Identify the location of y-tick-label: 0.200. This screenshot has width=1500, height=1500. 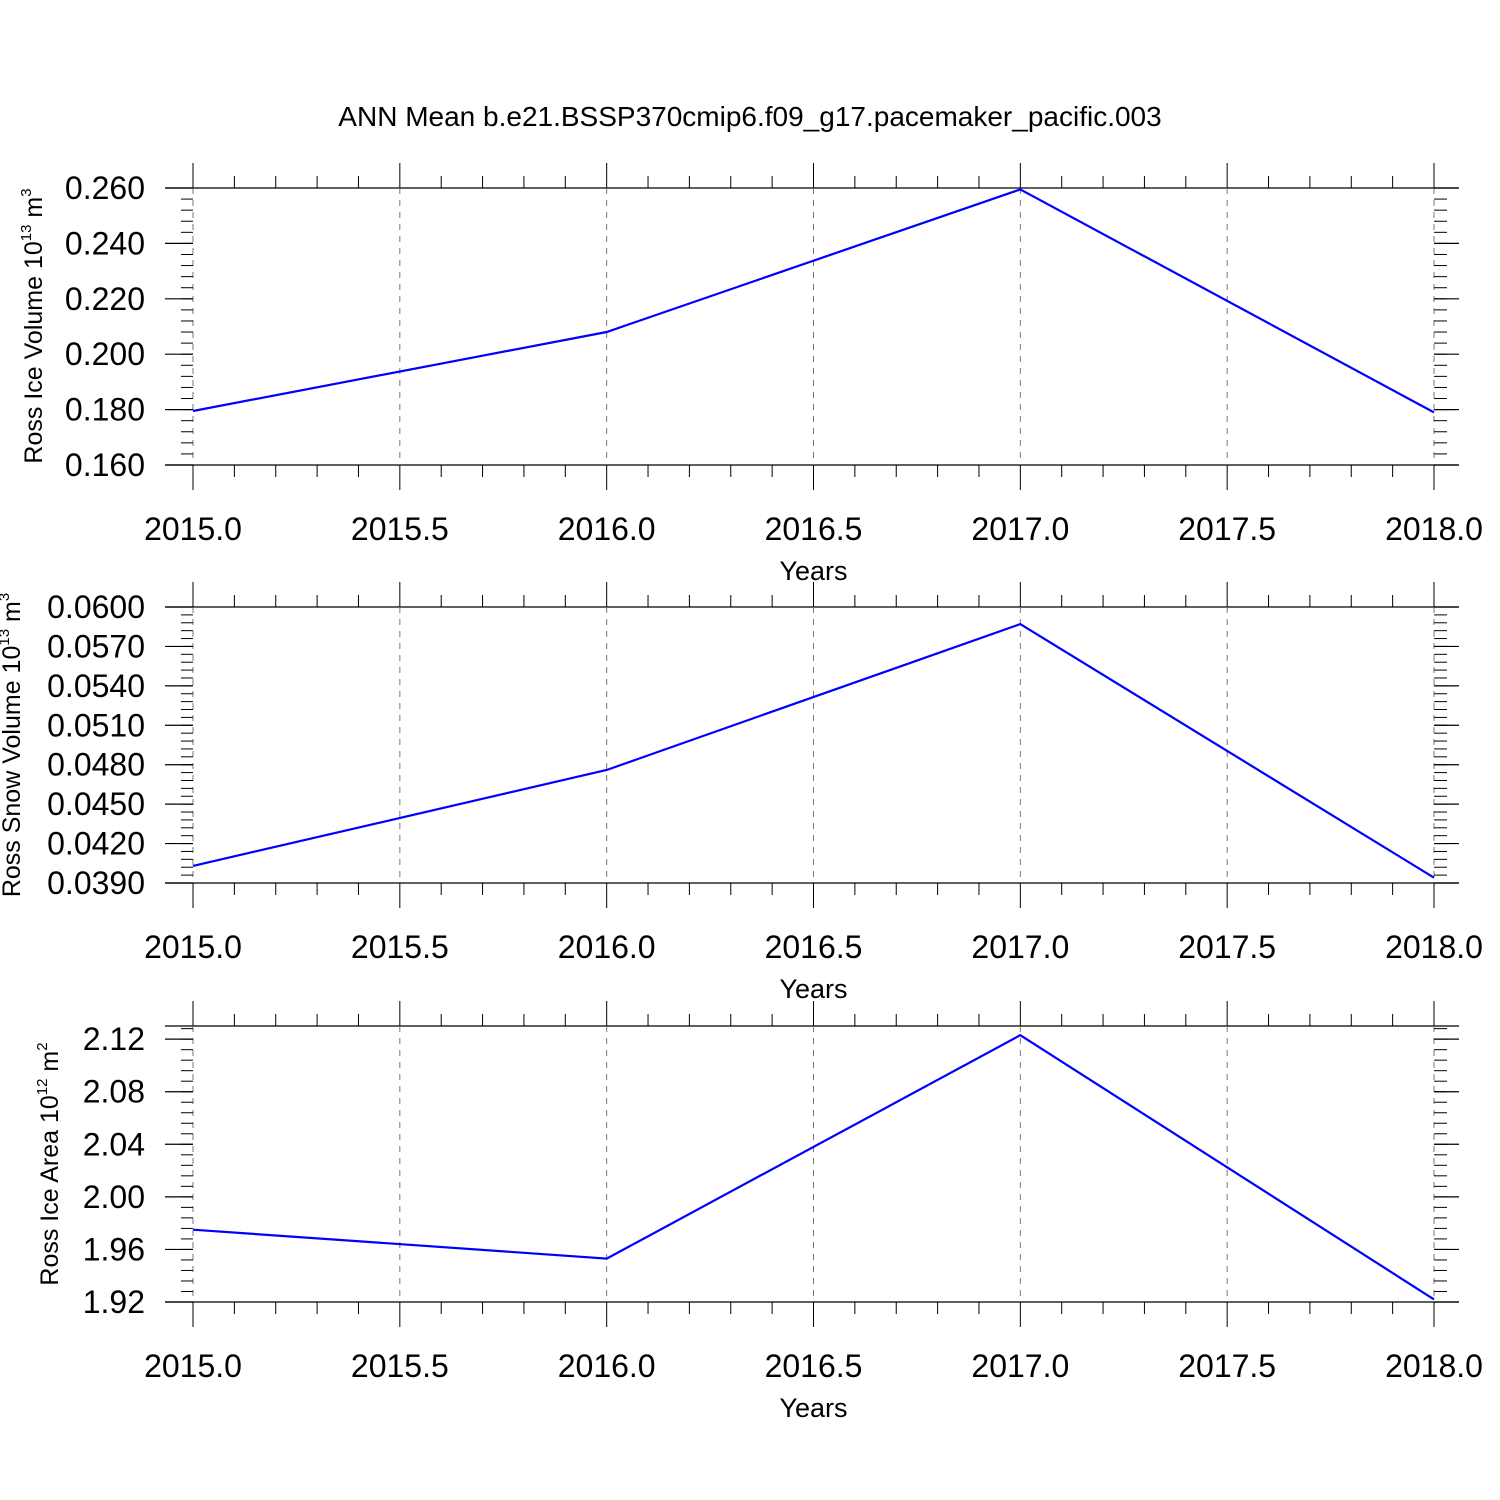
(105, 354).